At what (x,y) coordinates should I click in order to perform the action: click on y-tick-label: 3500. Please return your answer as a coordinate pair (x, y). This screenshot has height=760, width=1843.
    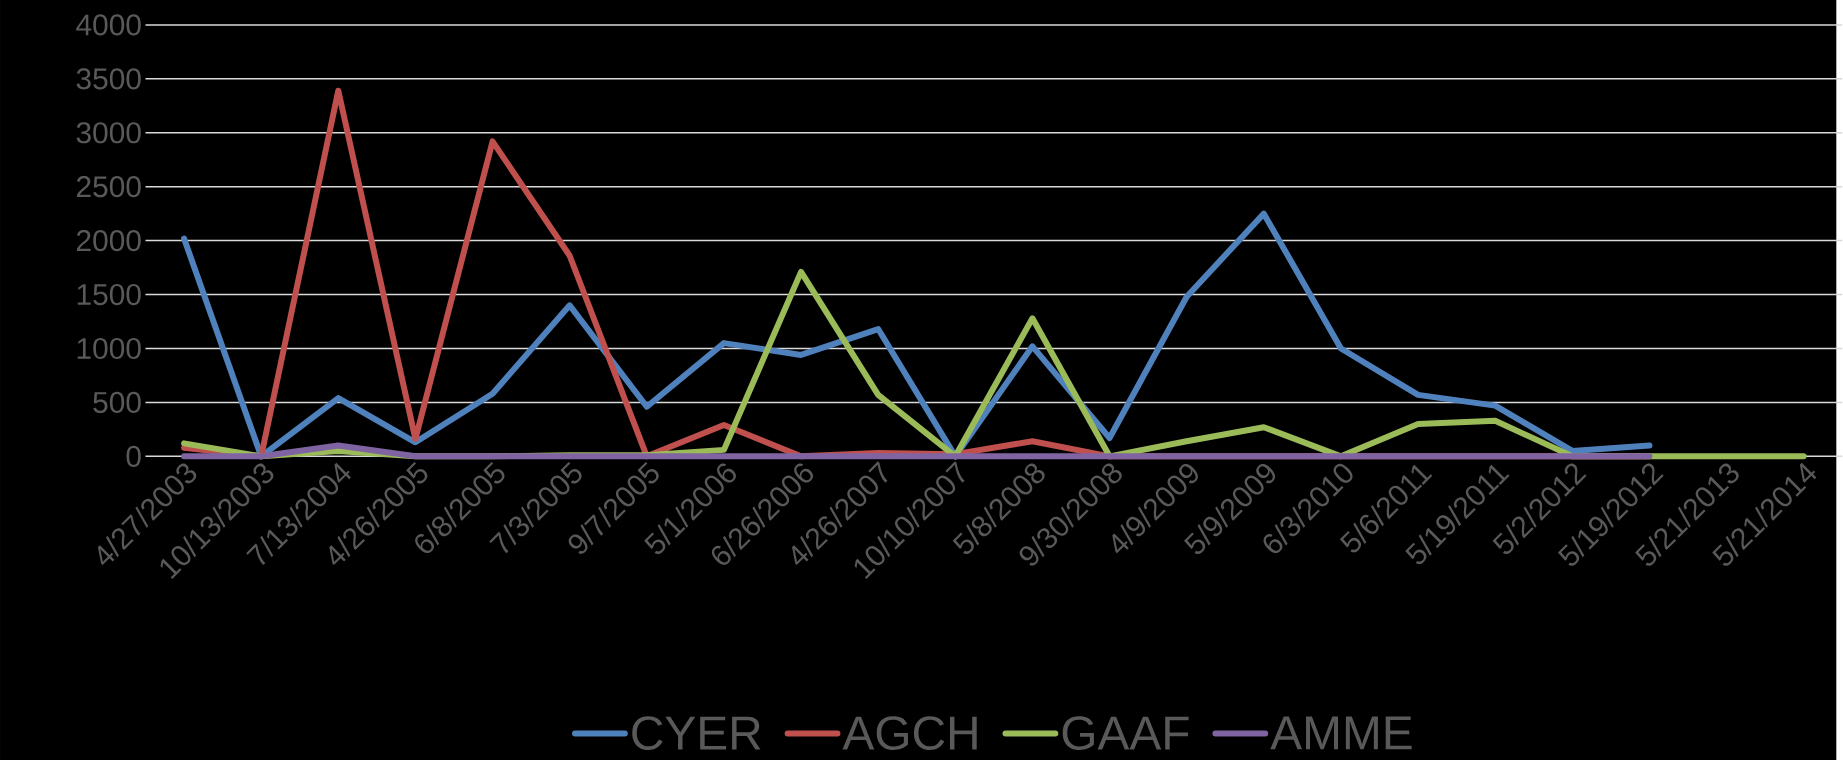
    Looking at the image, I should click on (108, 79).